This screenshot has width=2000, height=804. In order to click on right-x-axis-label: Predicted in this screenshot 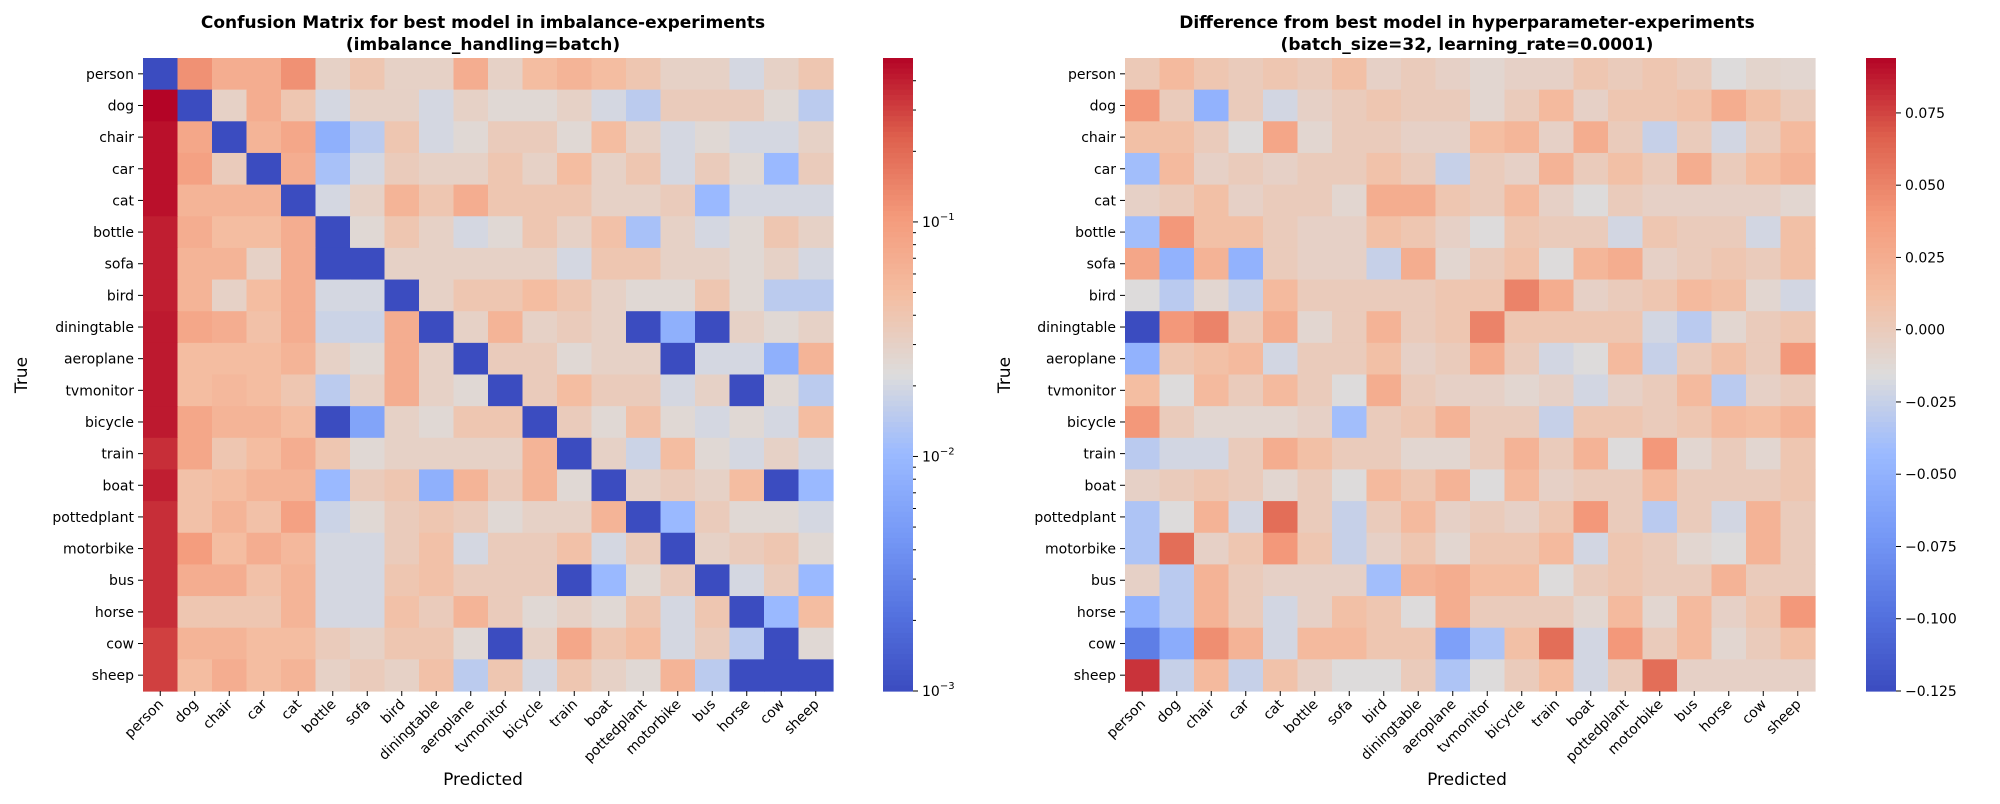, I will do `click(1467, 780)`.